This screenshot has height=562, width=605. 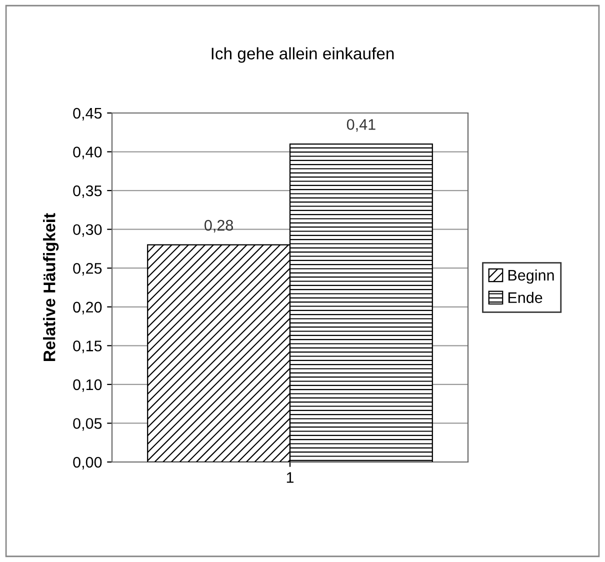 What do you see at coordinates (219, 226) in the screenshot?
I see `data-label: 0,28` at bounding box center [219, 226].